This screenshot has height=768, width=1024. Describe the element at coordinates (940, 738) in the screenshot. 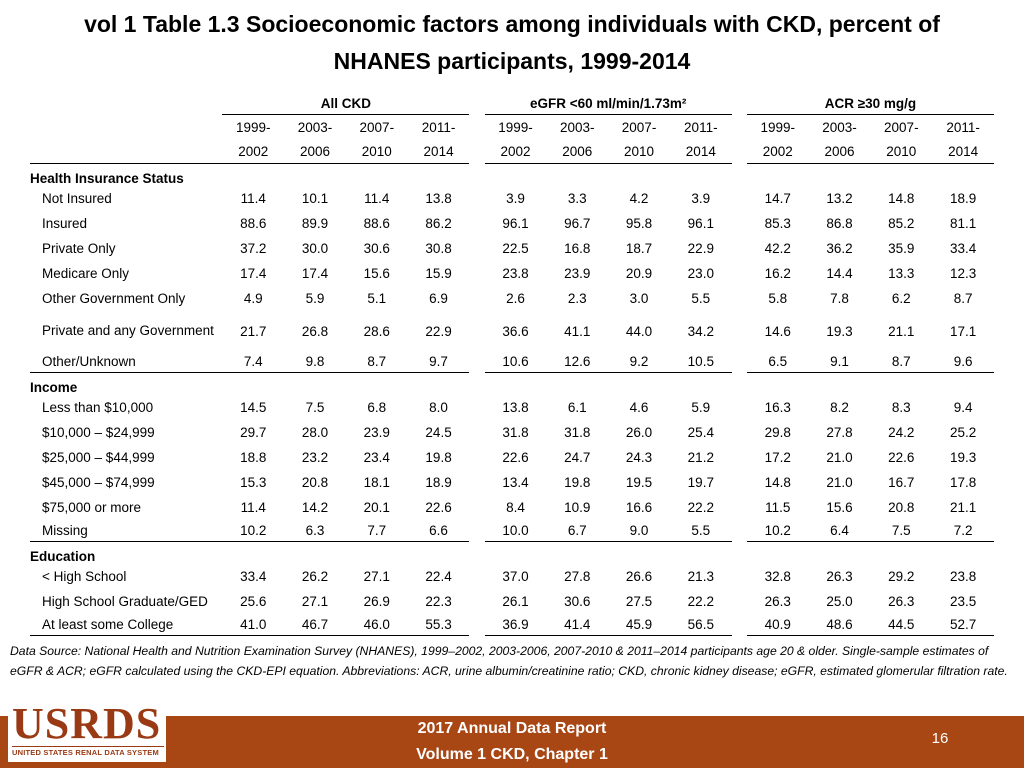

I see `page-number: 16` at that location.